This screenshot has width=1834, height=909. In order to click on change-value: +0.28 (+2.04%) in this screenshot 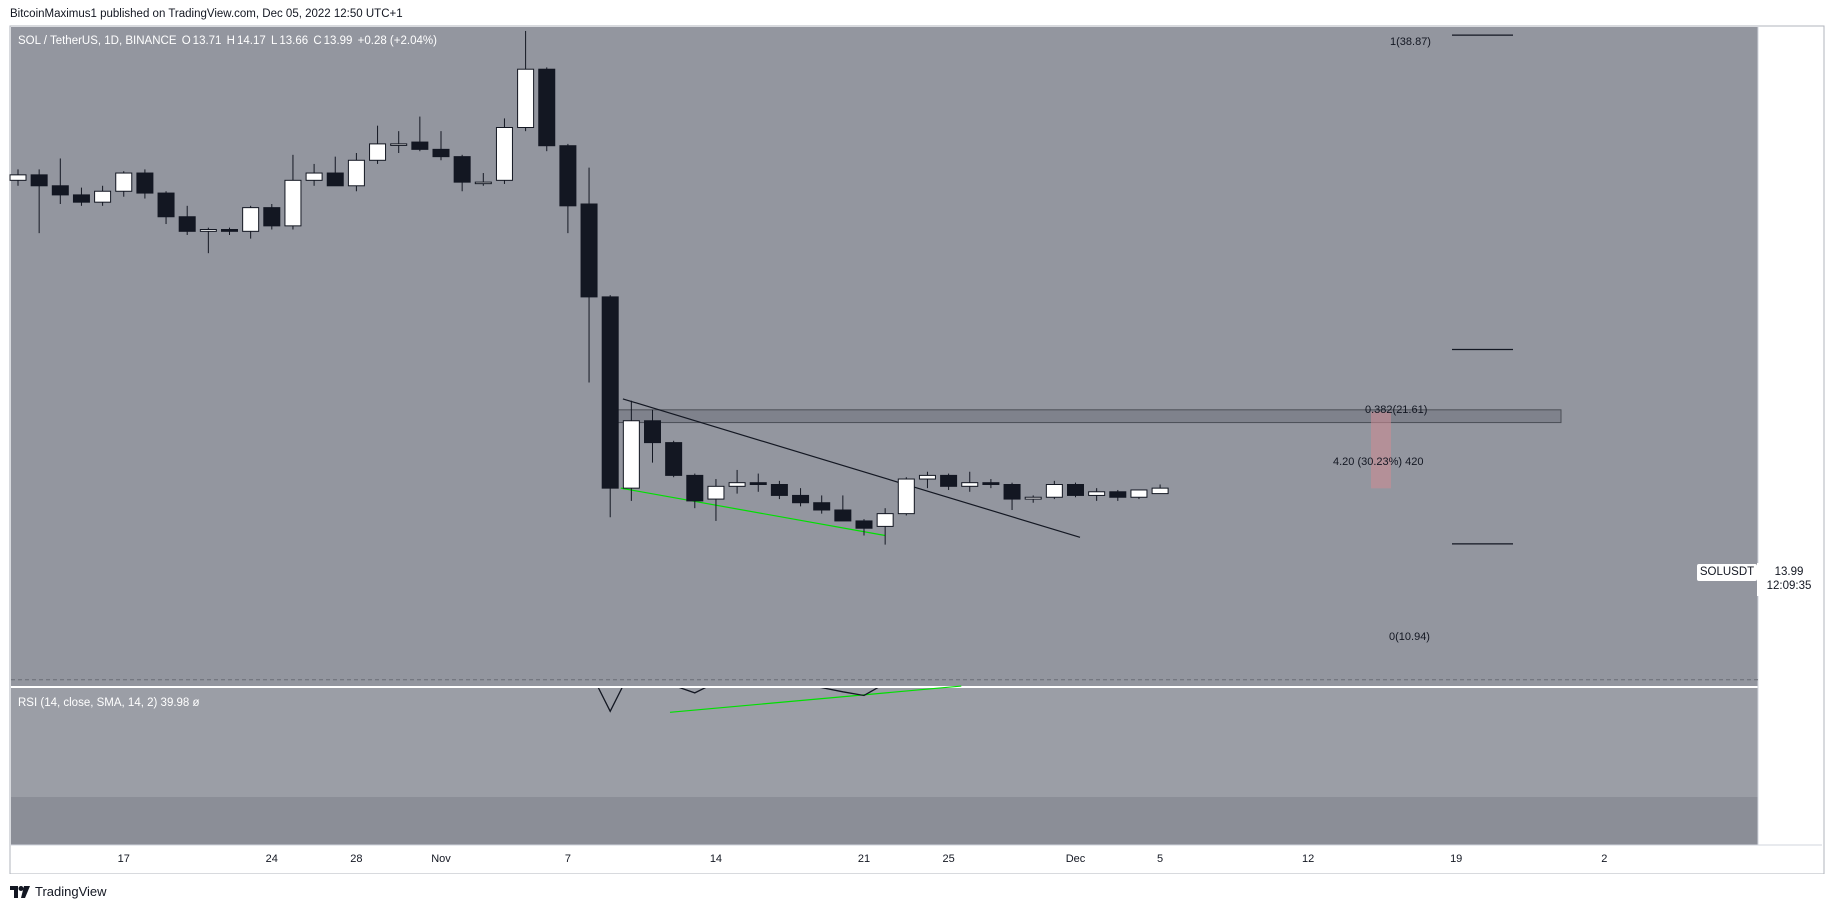, I will do `click(397, 41)`.